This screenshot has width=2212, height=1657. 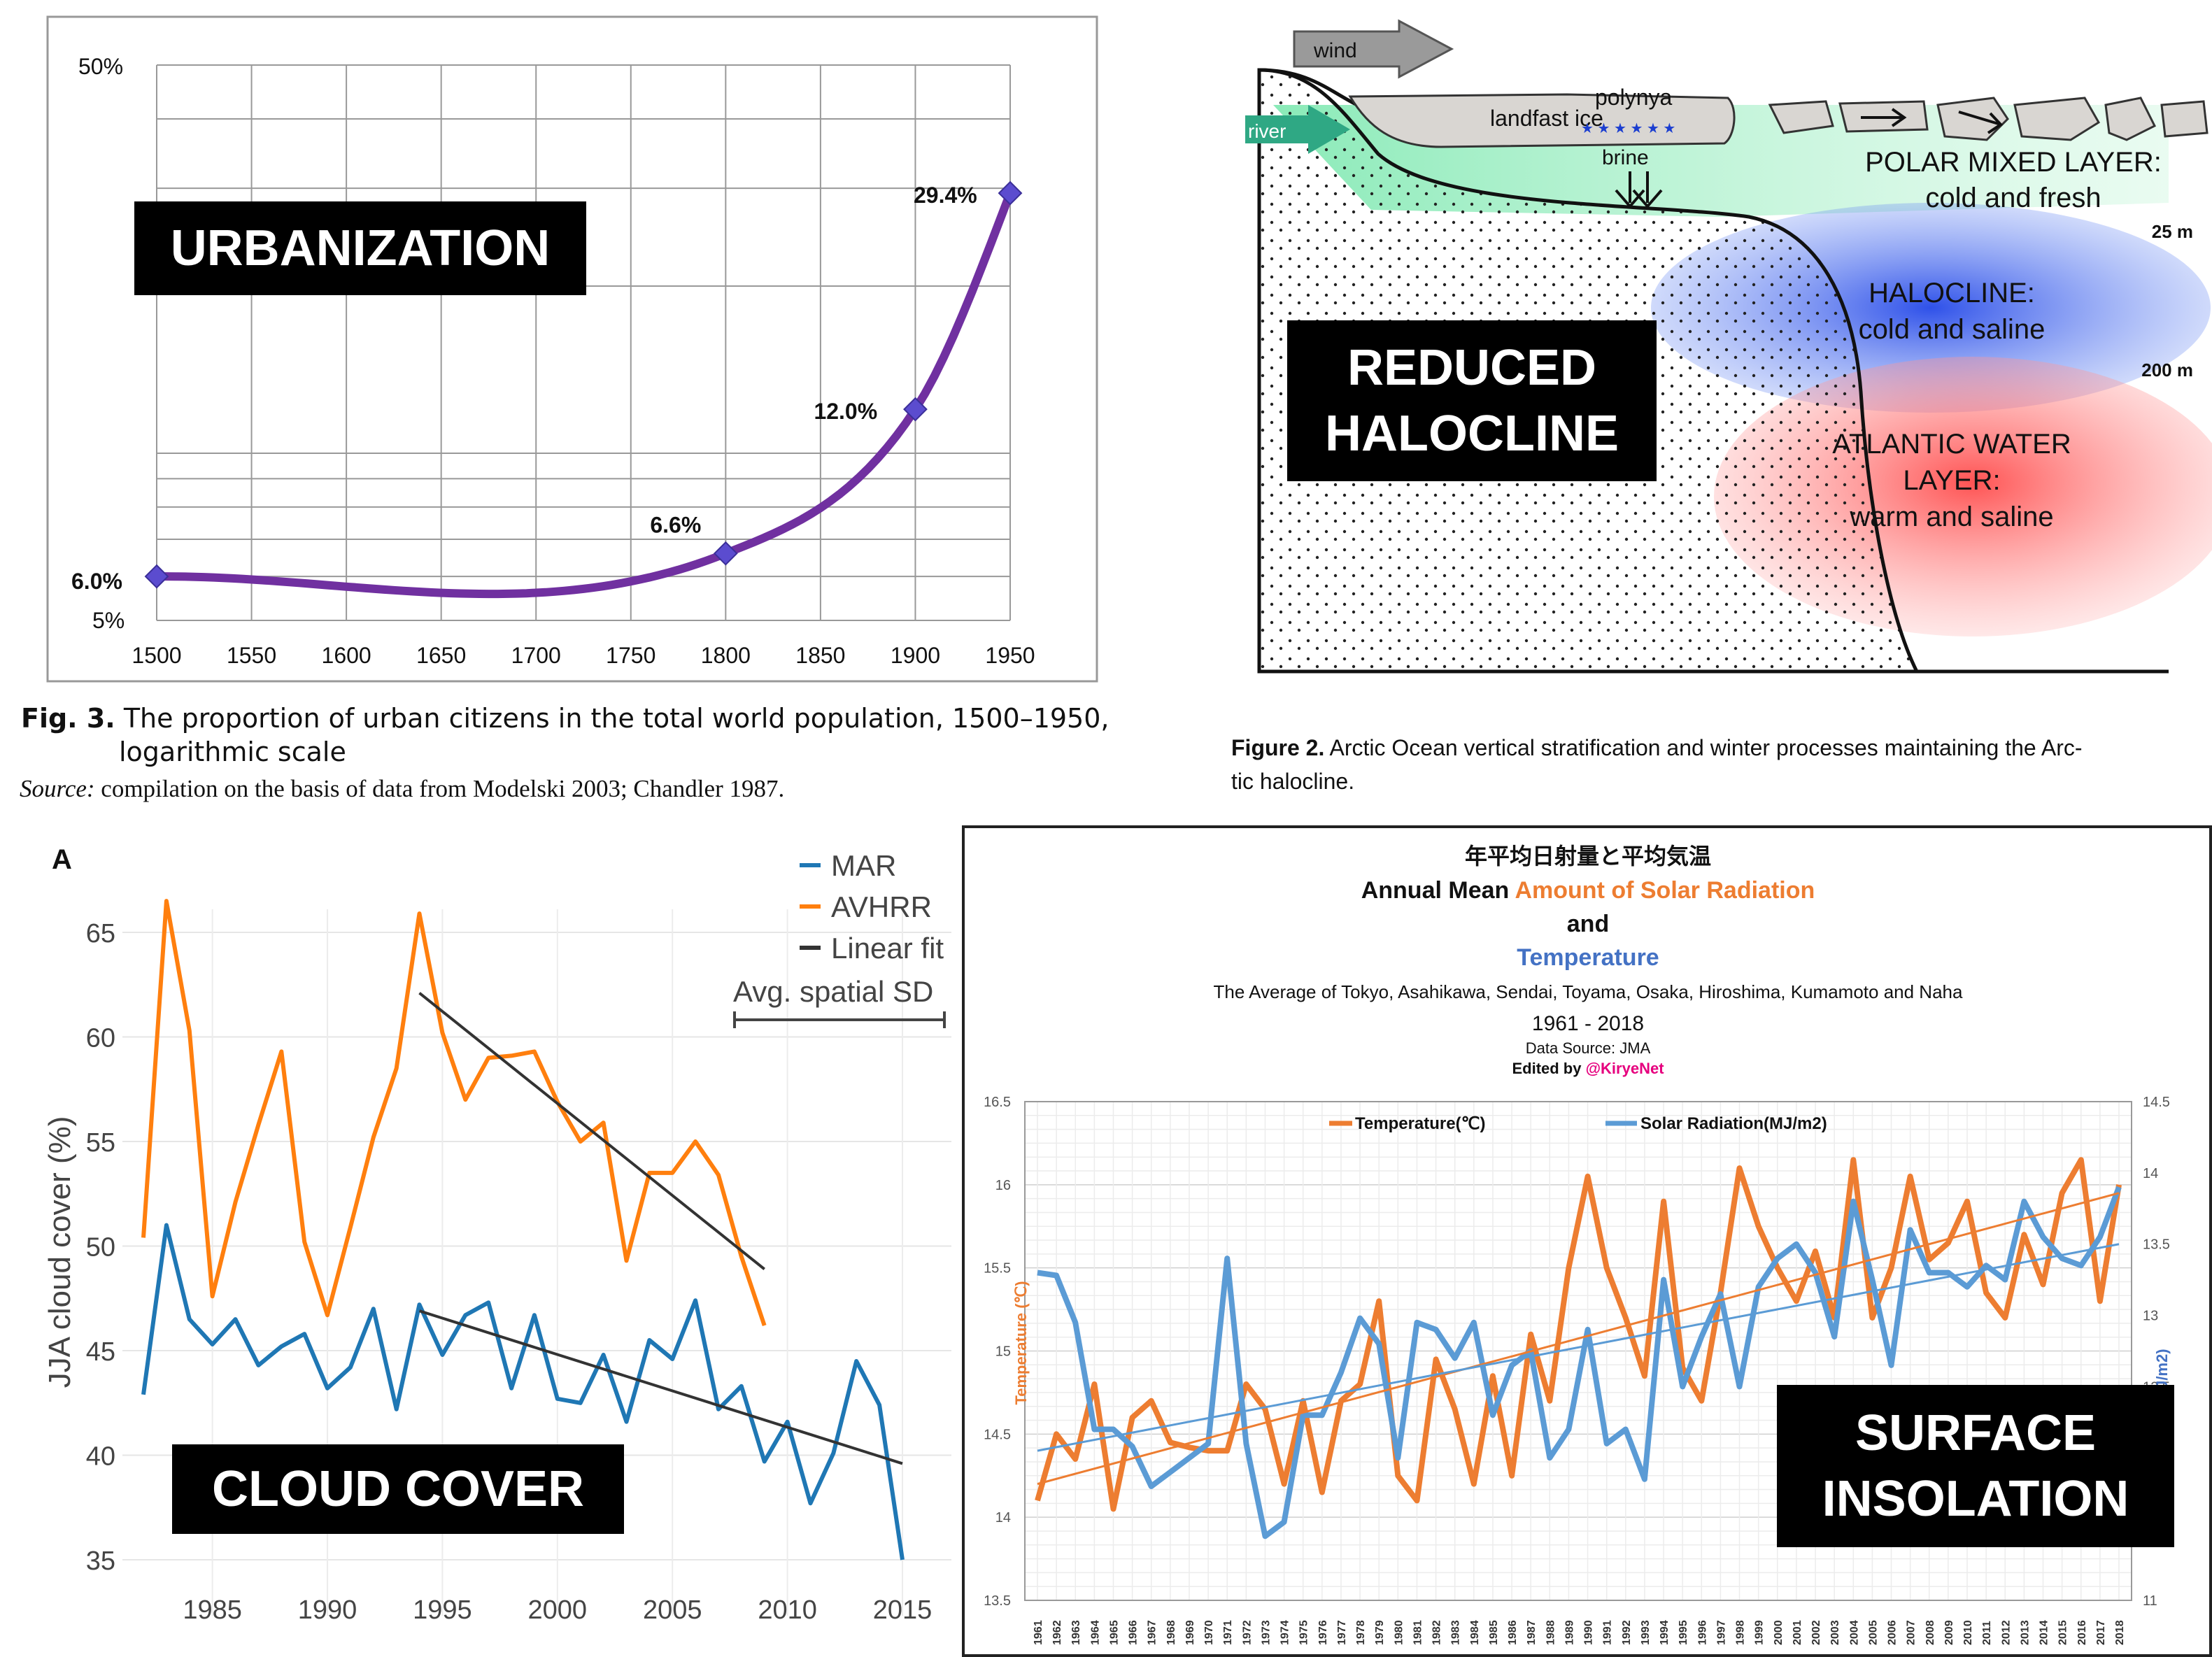 What do you see at coordinates (1588, 957) in the screenshot?
I see `insolation-title-temperature: Temperature` at bounding box center [1588, 957].